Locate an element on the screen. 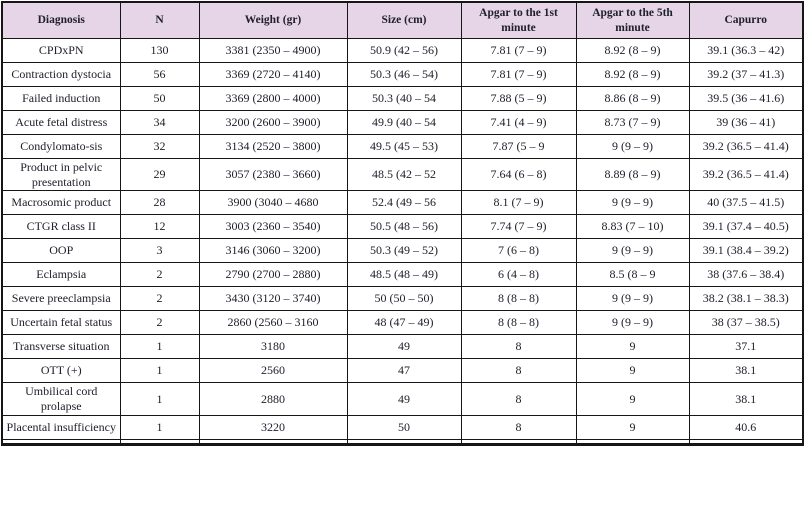  diagnosis-cell: Placental insufficiency is located at coordinates (61, 427).